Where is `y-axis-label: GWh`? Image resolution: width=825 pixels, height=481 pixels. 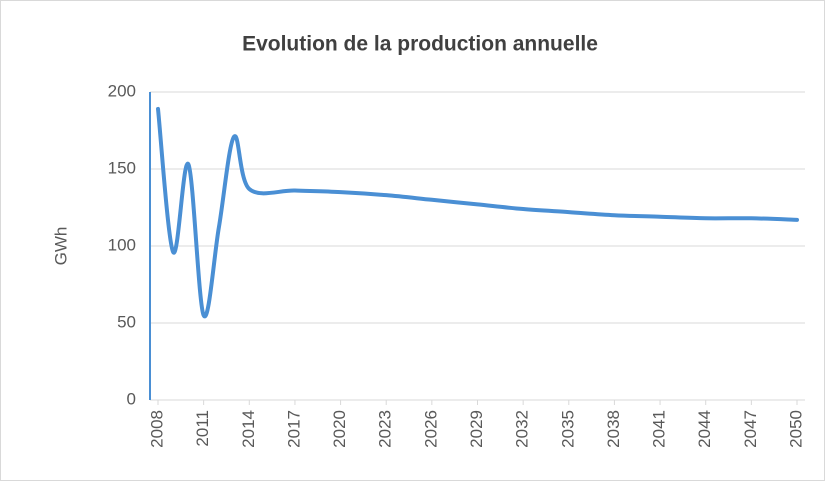 y-axis-label: GWh is located at coordinates (60, 246).